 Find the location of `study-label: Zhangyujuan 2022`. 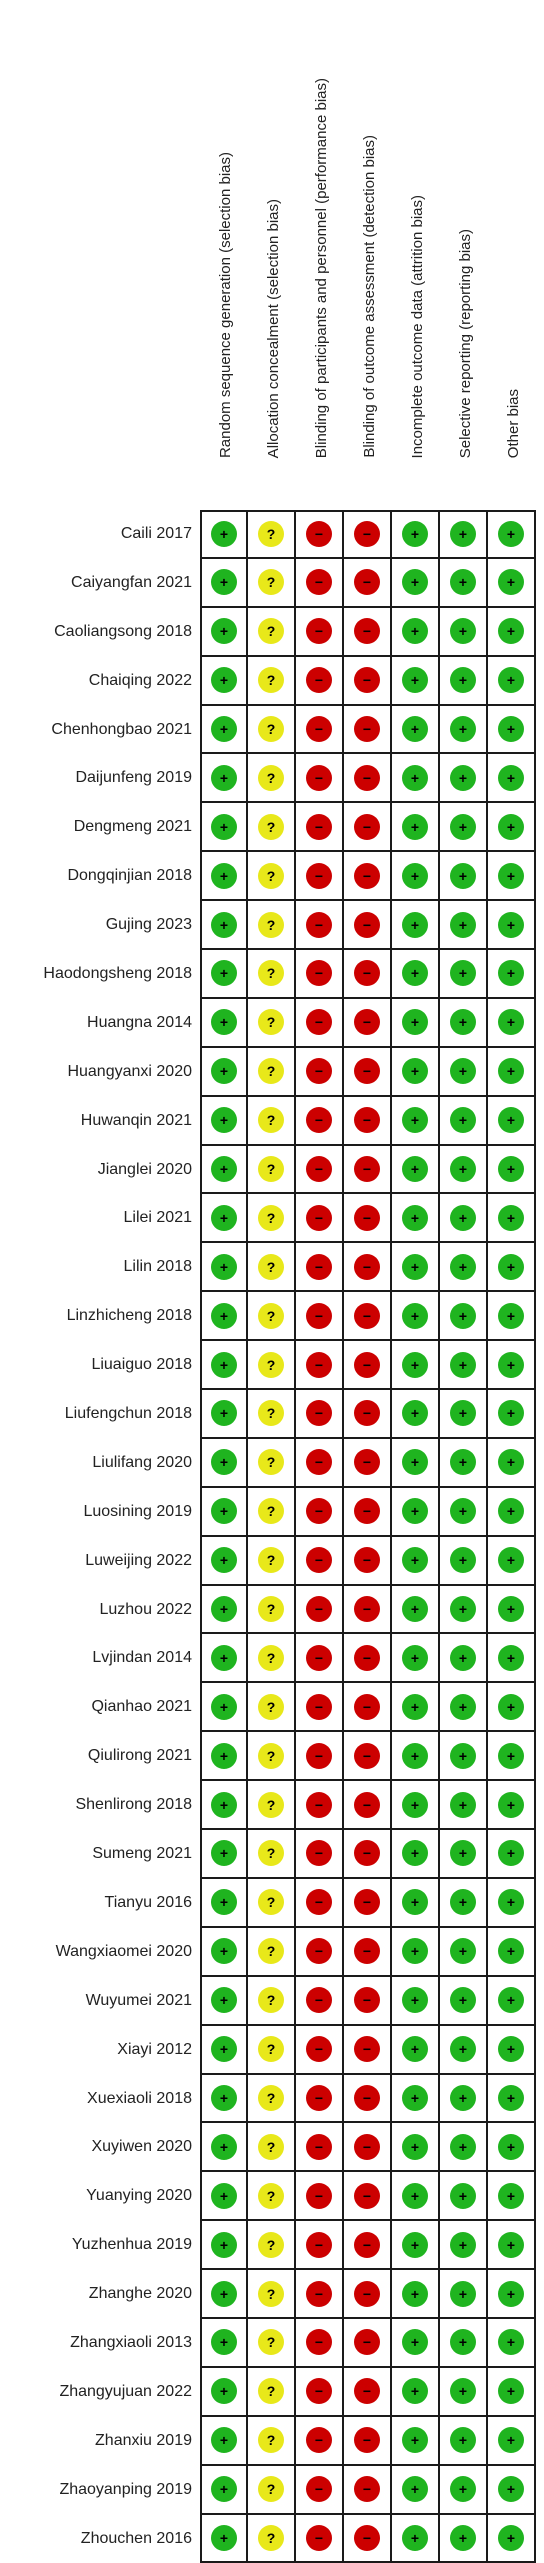

study-label: Zhangyujuan 2022 is located at coordinates (125, 2391).